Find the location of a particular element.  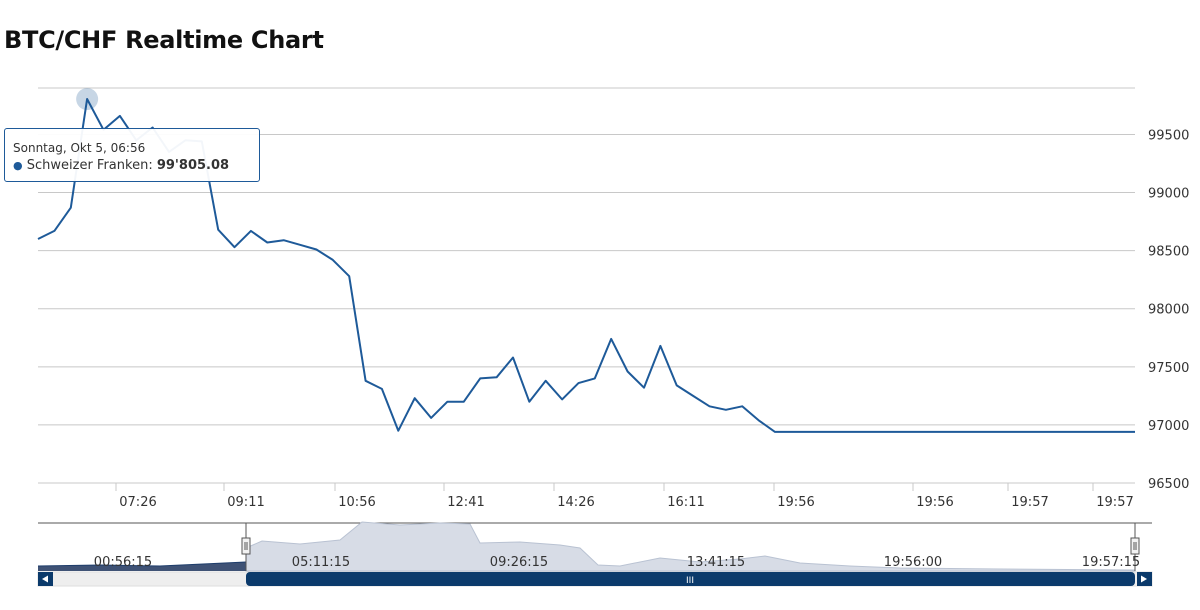

navigator-label: 00:56:15 is located at coordinates (123, 562).